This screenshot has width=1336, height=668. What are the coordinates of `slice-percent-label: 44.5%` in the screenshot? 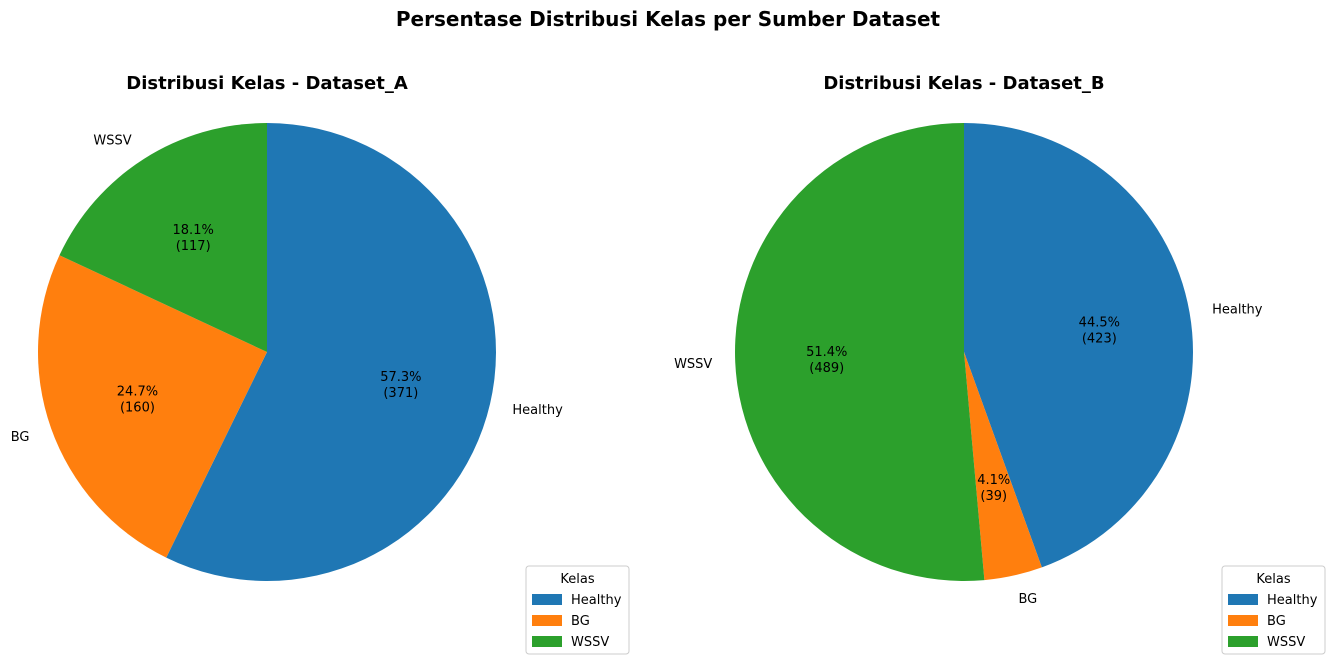 It's located at (1099, 322).